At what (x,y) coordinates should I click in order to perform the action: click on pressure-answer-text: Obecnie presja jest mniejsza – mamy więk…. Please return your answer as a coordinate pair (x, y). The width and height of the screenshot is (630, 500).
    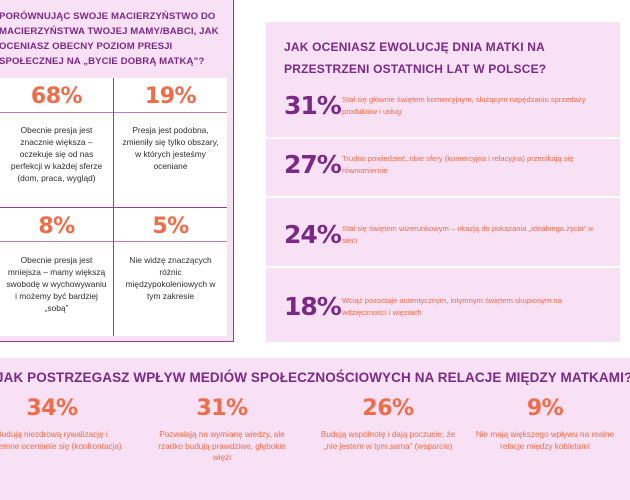
    Looking at the image, I should click on (56, 284).